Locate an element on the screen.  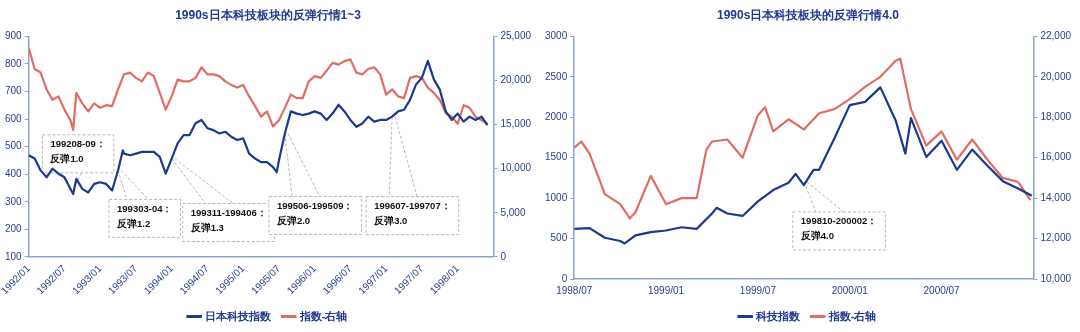
y2-tick-label: 22,000 is located at coordinates (1056, 36).